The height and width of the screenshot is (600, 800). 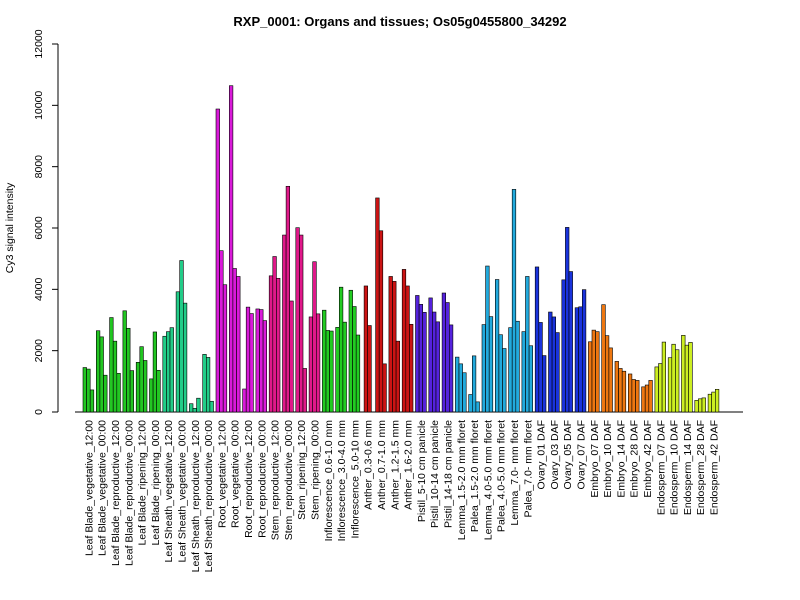 I want to click on x-tick-label: Inflorescence_0.6-1.0 mm, so click(x=329, y=481).